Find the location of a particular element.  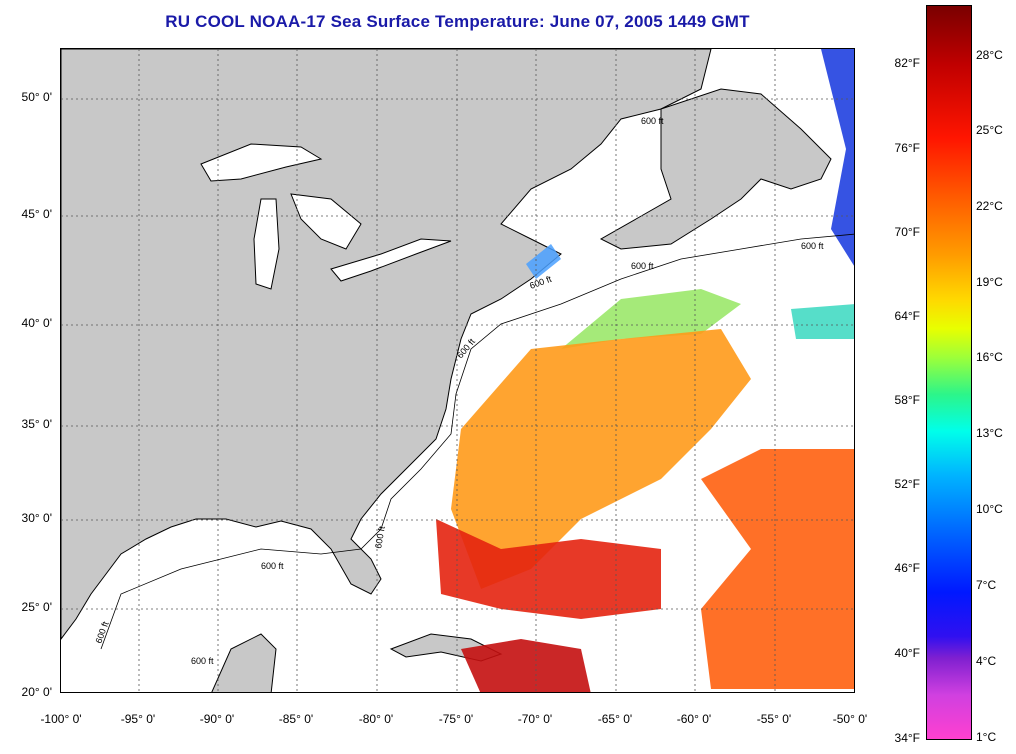

lon-label: -80° 0' is located at coordinates (376, 719).